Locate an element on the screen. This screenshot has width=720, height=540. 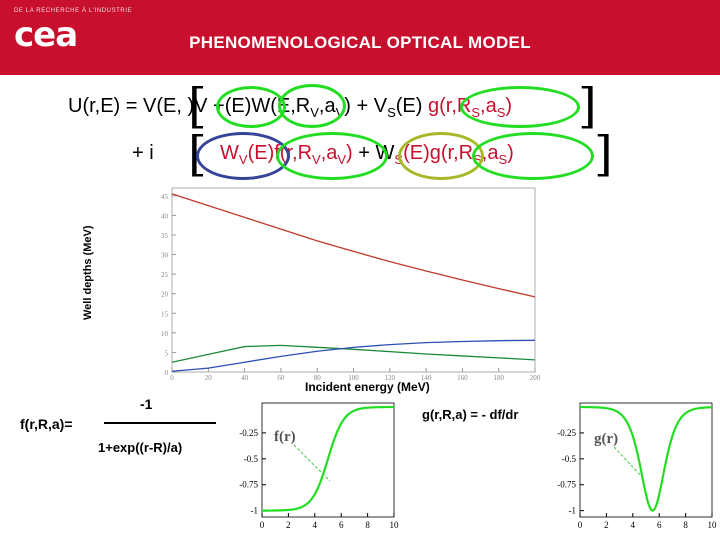
fermi-numerator: -1 is located at coordinates (146, 404).